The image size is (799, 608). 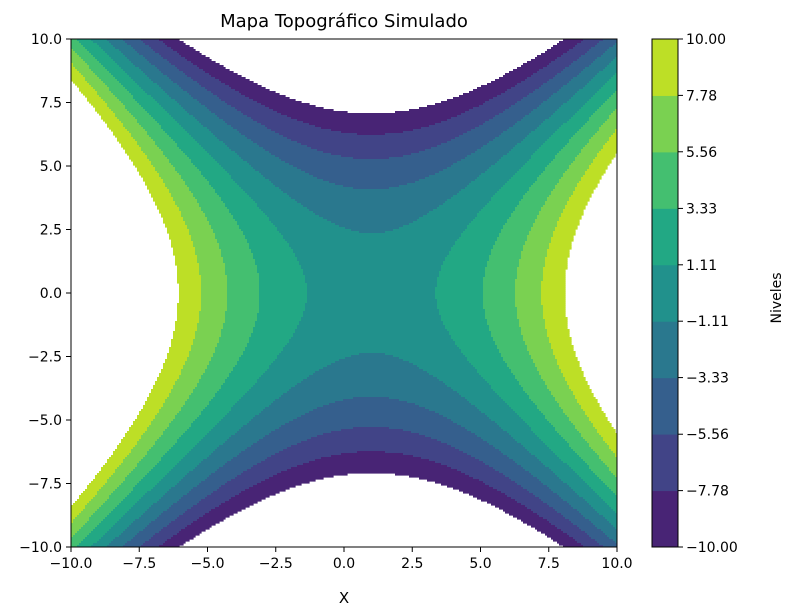 I want to click on x-tick-label: −2.5, so click(x=276, y=564).